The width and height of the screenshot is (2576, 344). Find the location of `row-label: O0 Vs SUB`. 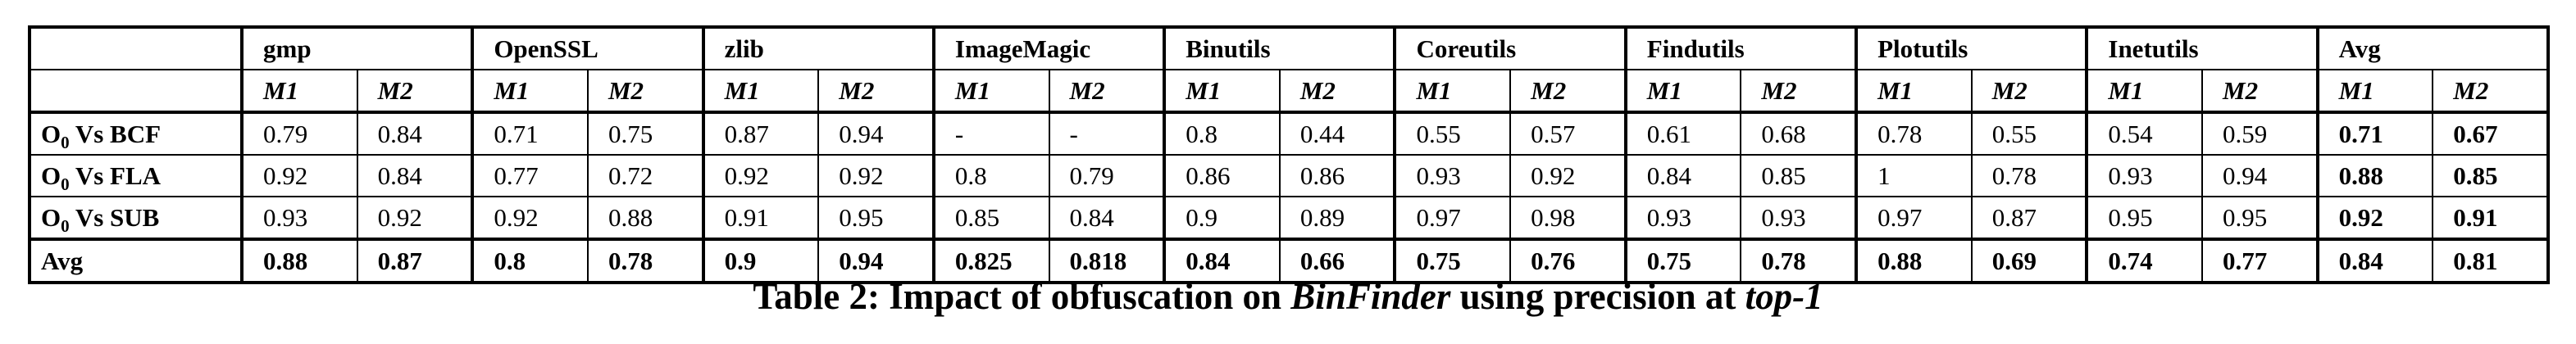

row-label: O0 Vs SUB is located at coordinates (135, 218).